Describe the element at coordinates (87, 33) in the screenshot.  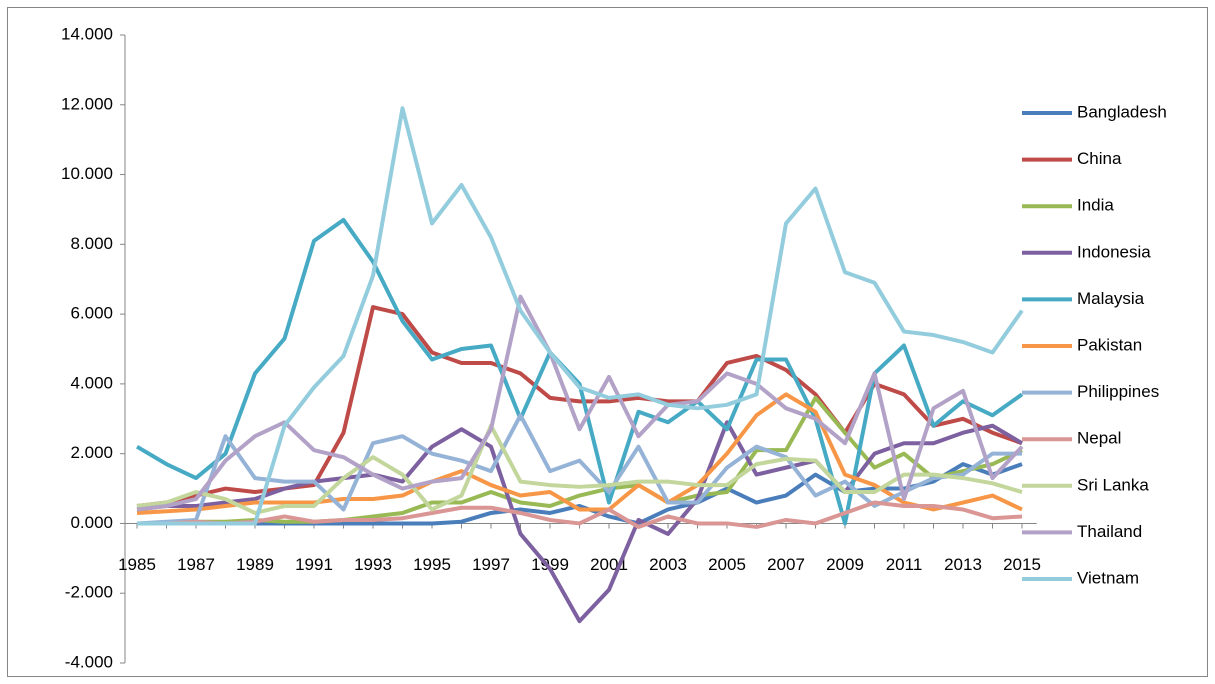
I see `y-tick-label: 14.000` at that location.